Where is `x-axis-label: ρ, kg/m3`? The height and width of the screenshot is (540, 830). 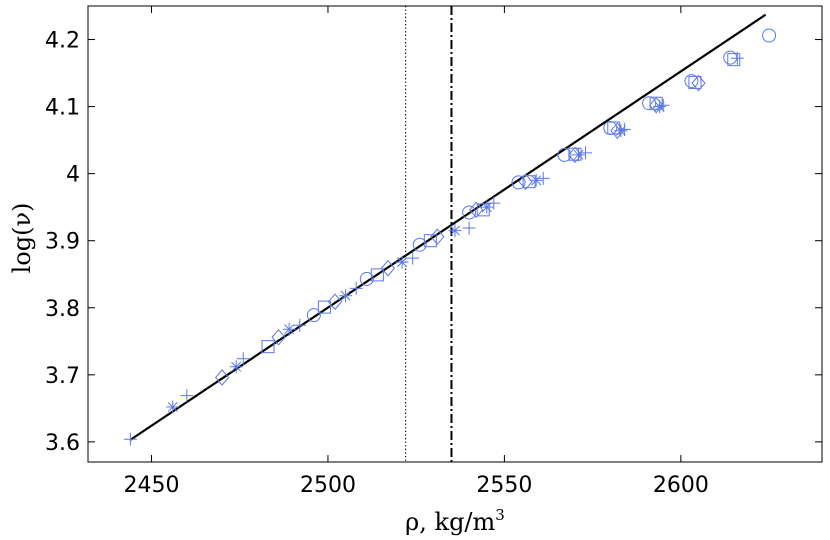 x-axis-label: ρ, kg/m3 is located at coordinates (455, 521).